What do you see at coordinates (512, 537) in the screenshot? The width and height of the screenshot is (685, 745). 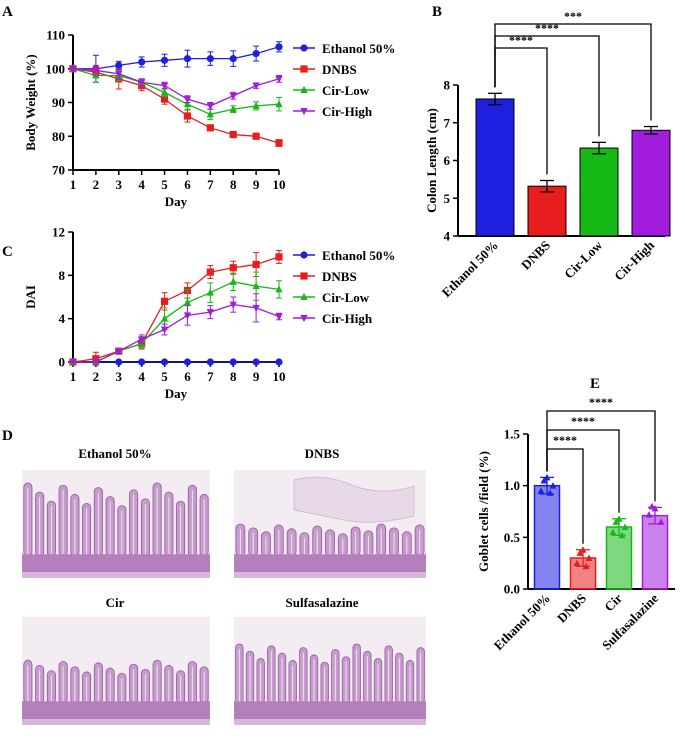 I see `y-tick-label: 0.5` at bounding box center [512, 537].